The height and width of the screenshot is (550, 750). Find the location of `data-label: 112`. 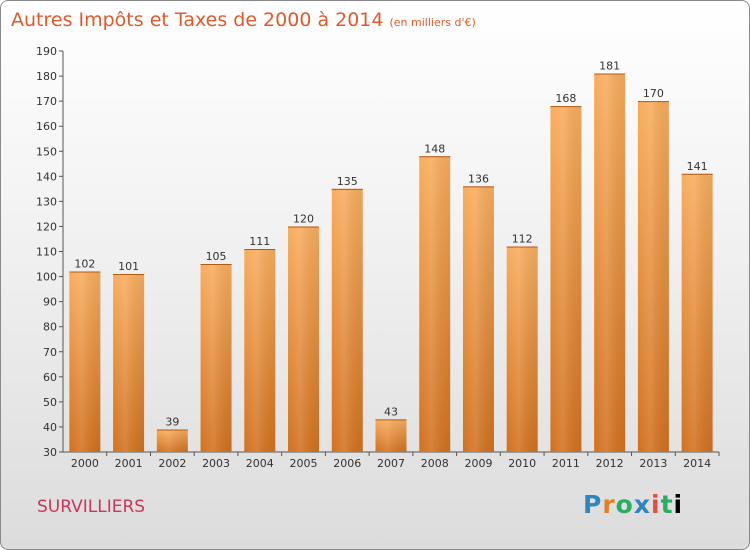

data-label: 112 is located at coordinates (522, 238).